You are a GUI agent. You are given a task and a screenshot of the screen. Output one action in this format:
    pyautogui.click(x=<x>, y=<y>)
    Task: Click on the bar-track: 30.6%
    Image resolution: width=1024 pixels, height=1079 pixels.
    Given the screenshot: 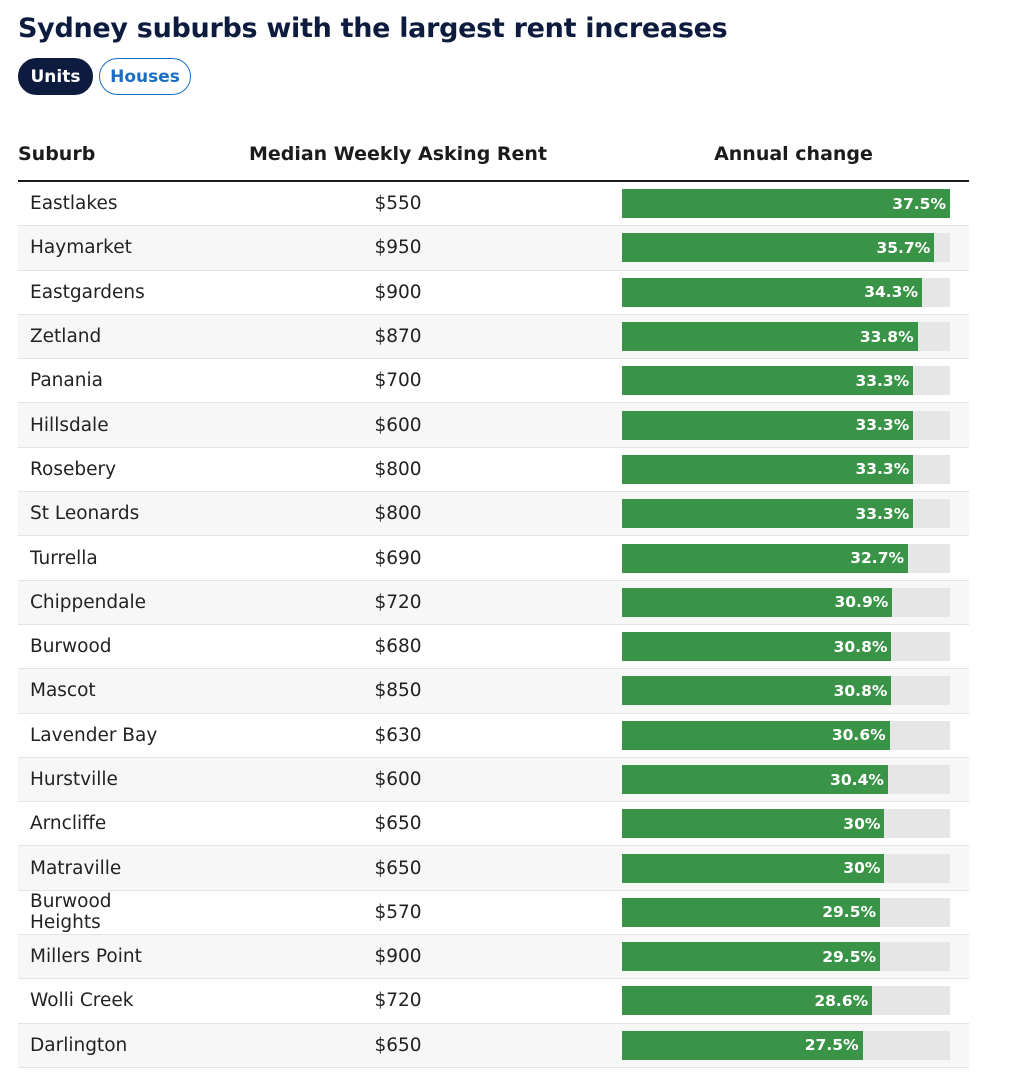 What is the action you would take?
    pyautogui.click(x=786, y=735)
    